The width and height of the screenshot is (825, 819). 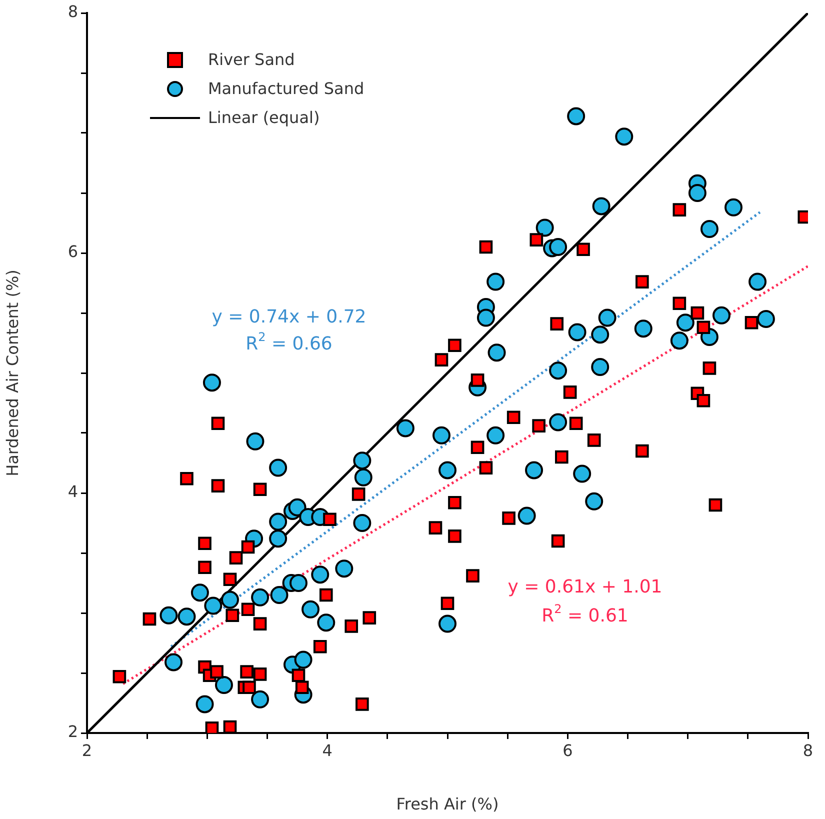 What do you see at coordinates (87, 750) in the screenshot?
I see `x-tick-label: 2` at bounding box center [87, 750].